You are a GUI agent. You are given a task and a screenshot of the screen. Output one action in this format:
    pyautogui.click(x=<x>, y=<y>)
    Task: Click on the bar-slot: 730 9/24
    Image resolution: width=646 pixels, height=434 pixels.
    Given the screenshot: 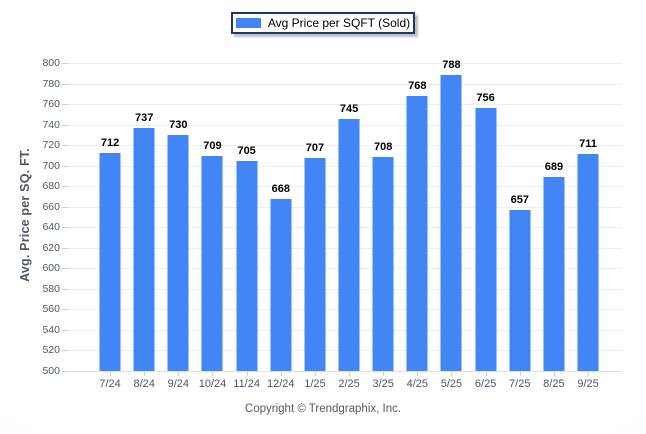 What is the action you would take?
    pyautogui.click(x=178, y=226)
    